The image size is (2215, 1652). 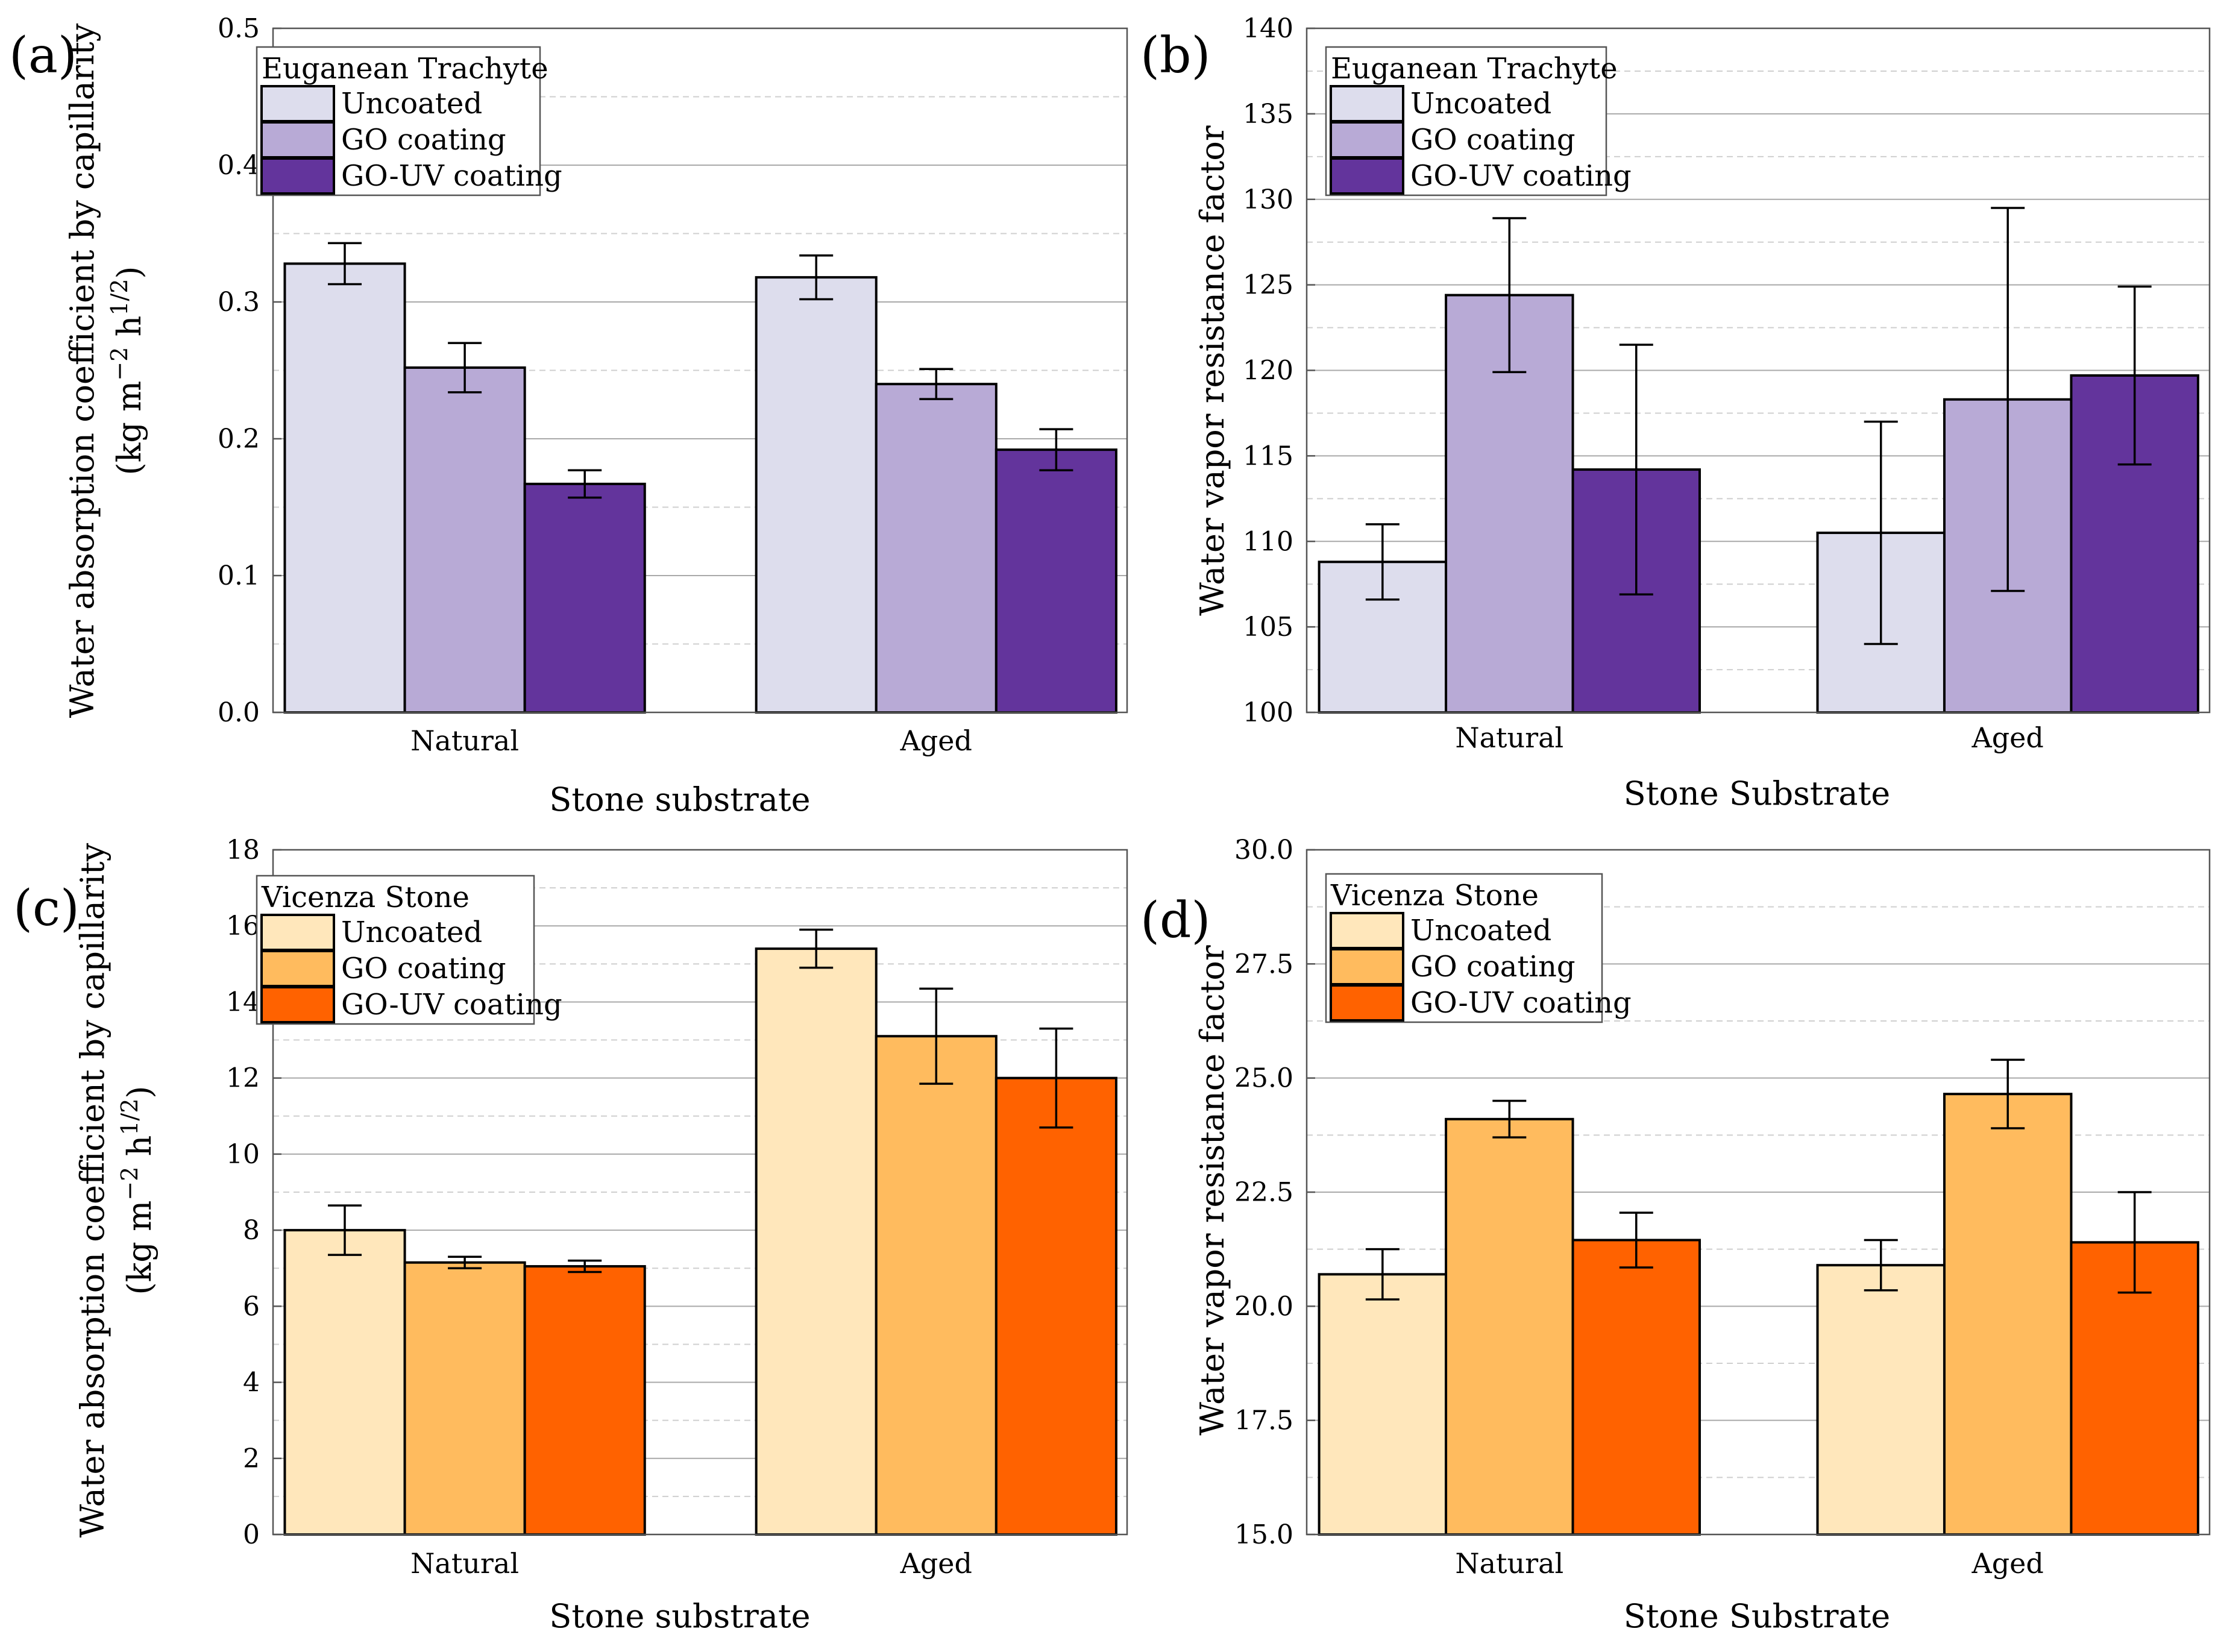 What do you see at coordinates (1268, 456) in the screenshot?
I see `y-tick-label: 115` at bounding box center [1268, 456].